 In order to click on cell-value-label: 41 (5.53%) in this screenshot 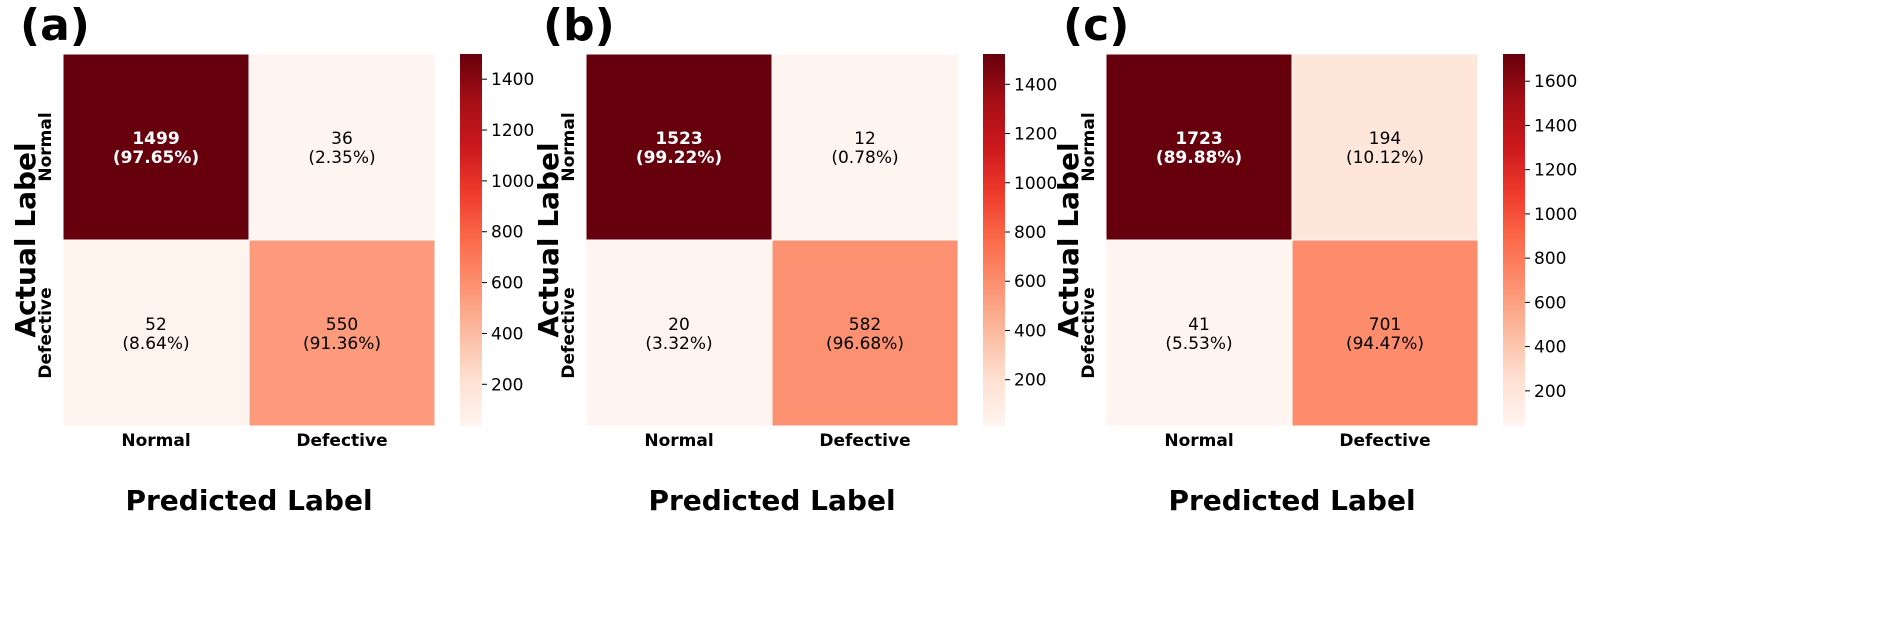, I will do `click(1198, 334)`.